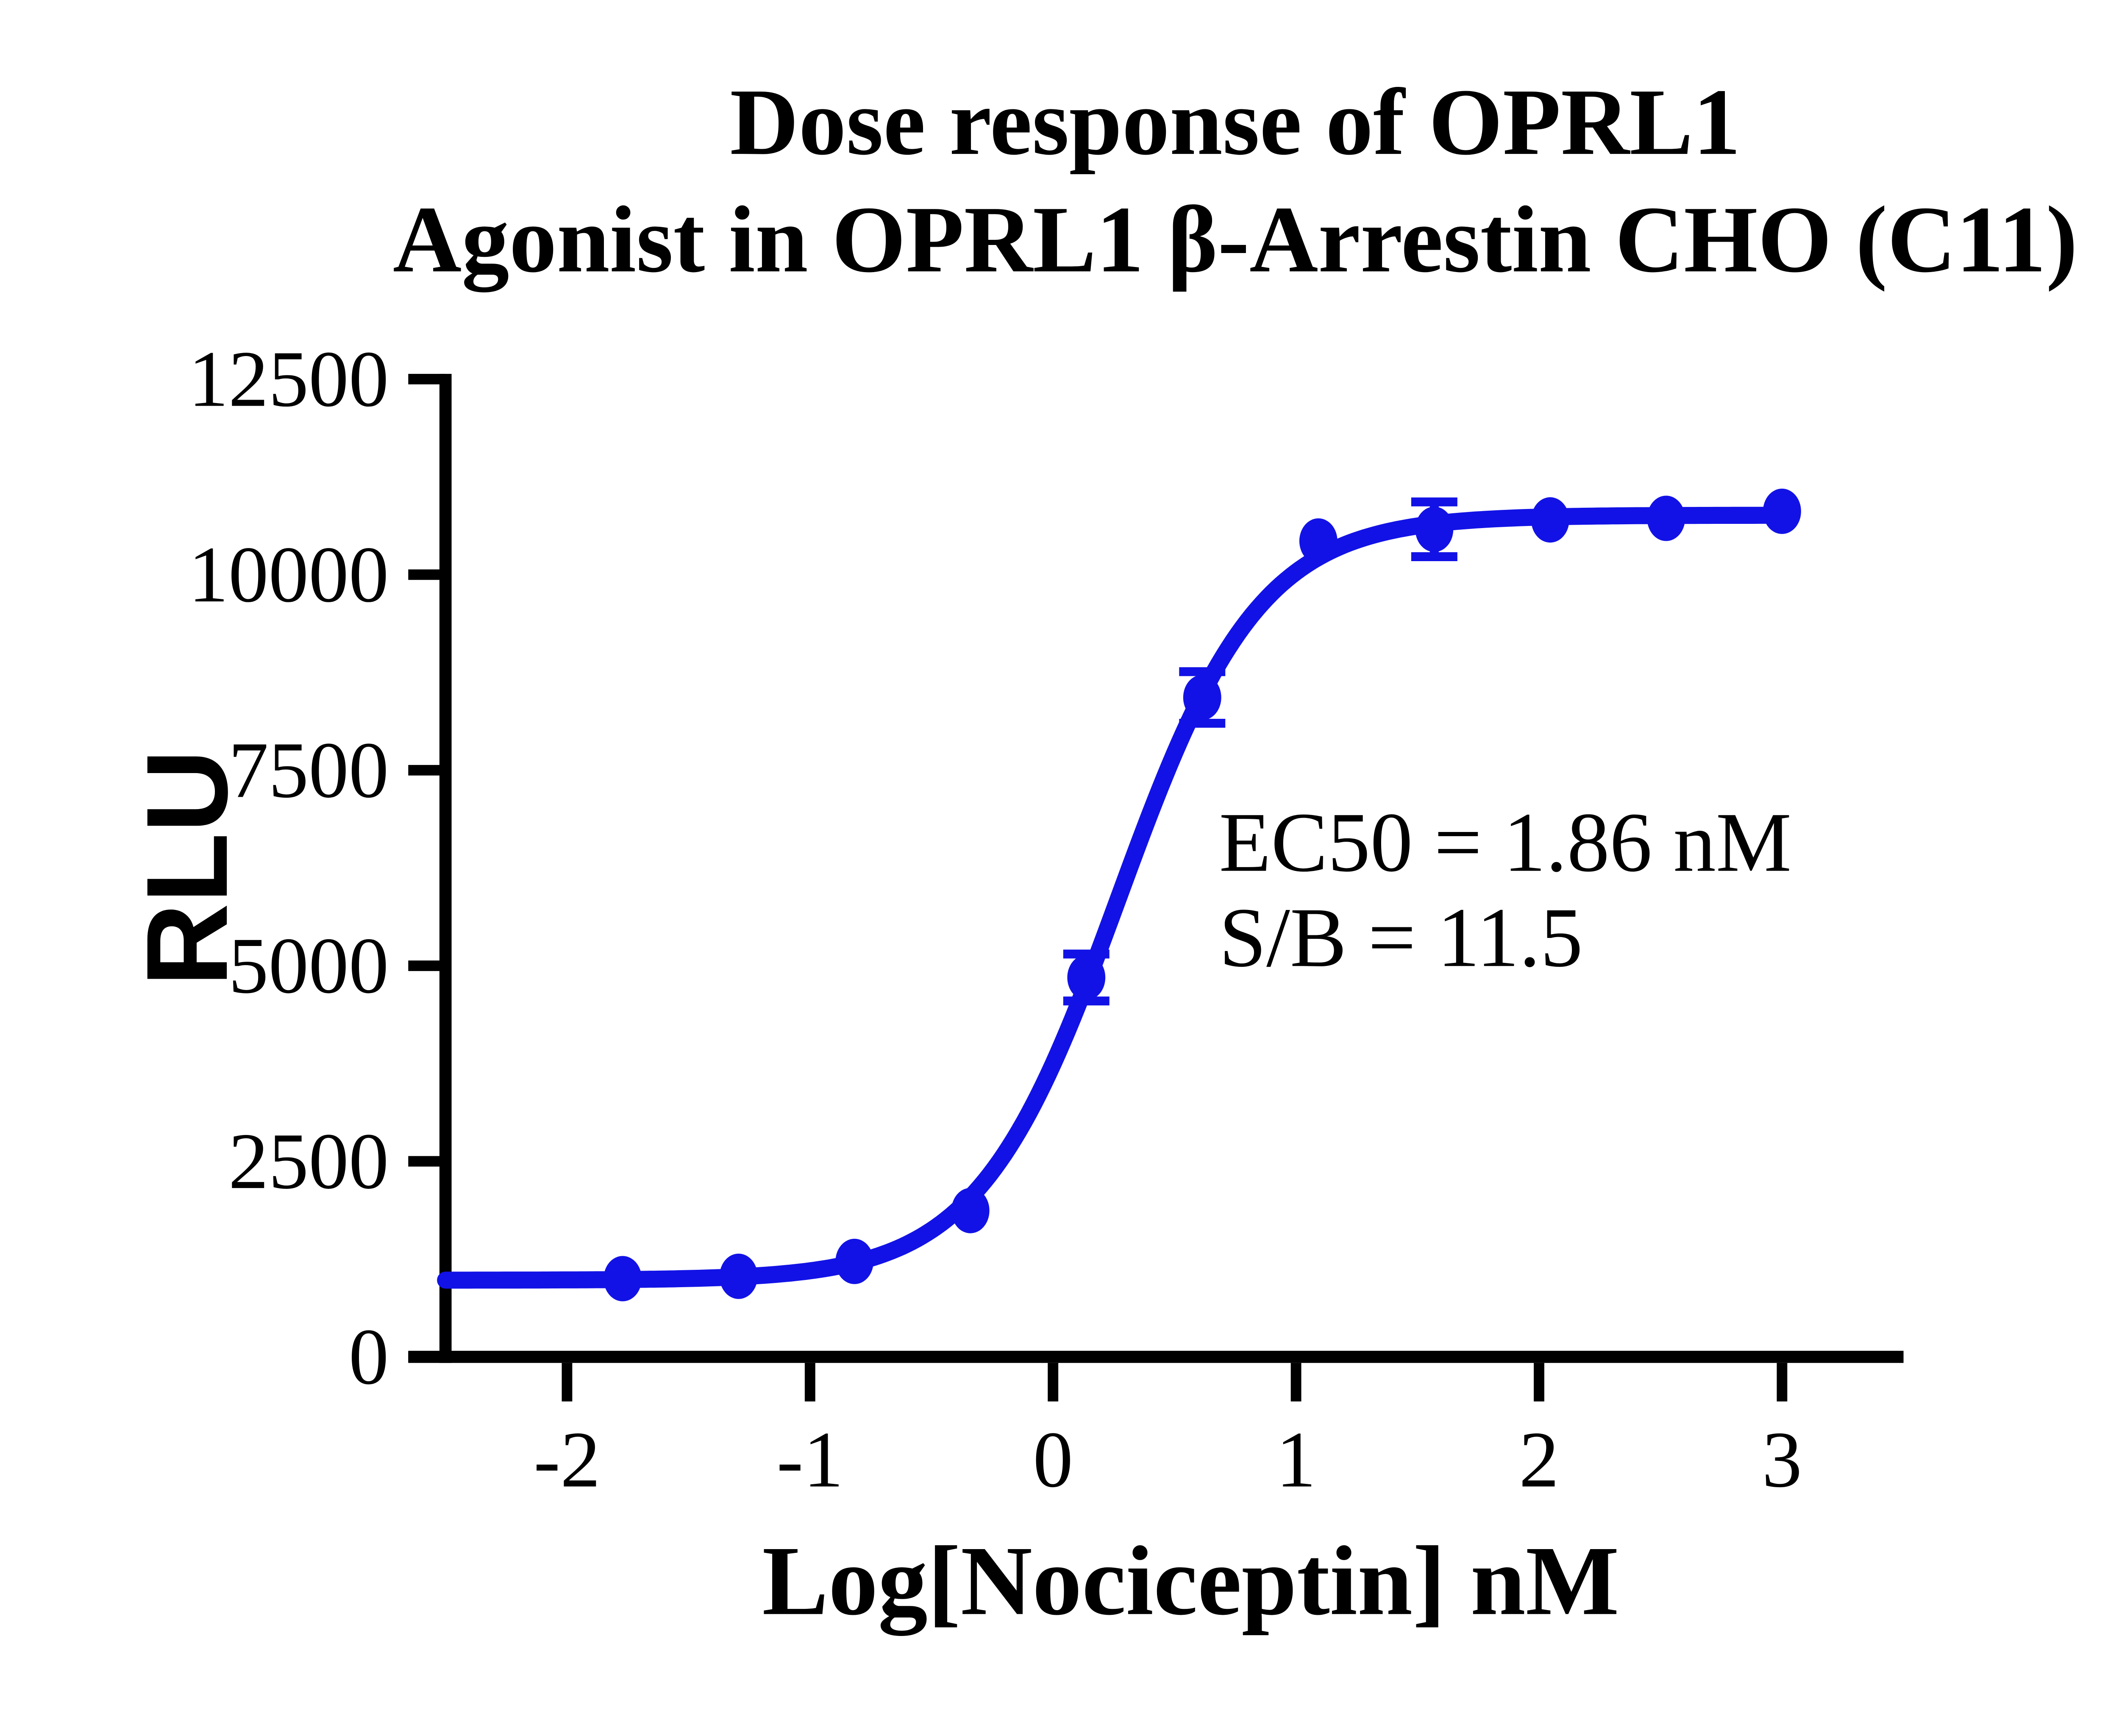  I want to click on y-tick-label: 10000, so click(289, 574).